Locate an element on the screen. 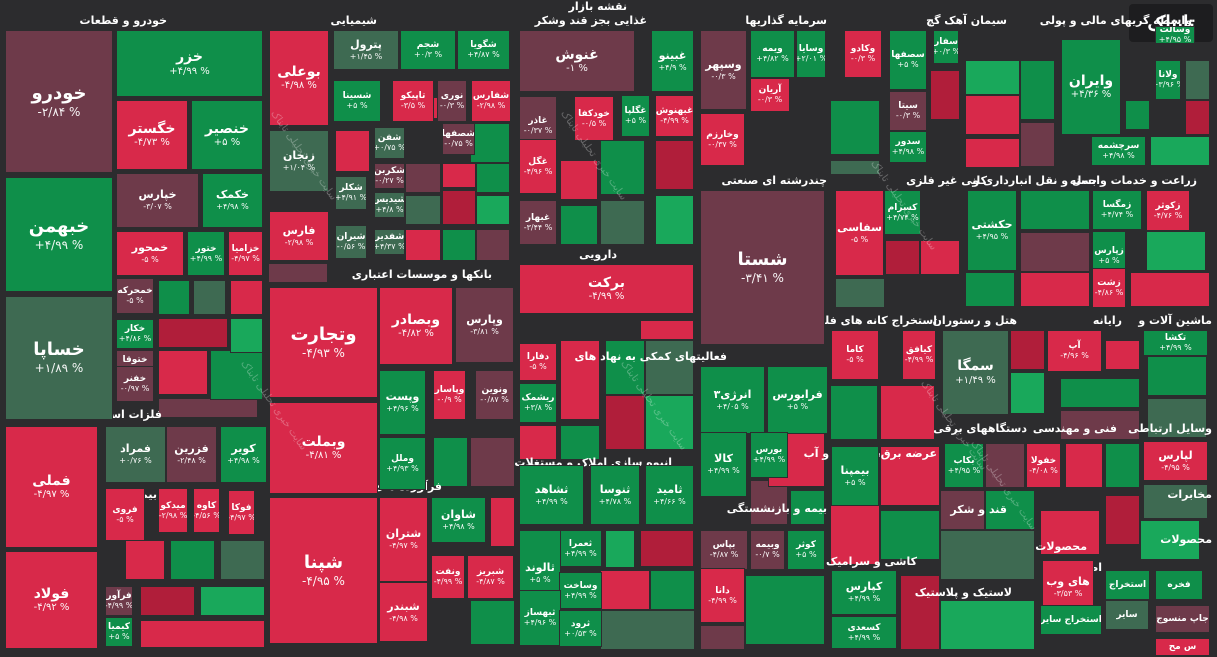 Image resolution: width=1217 pixels, height=657 pixels. stock-tile: وپست +۴/۹۶ % is located at coordinates (402, 402).